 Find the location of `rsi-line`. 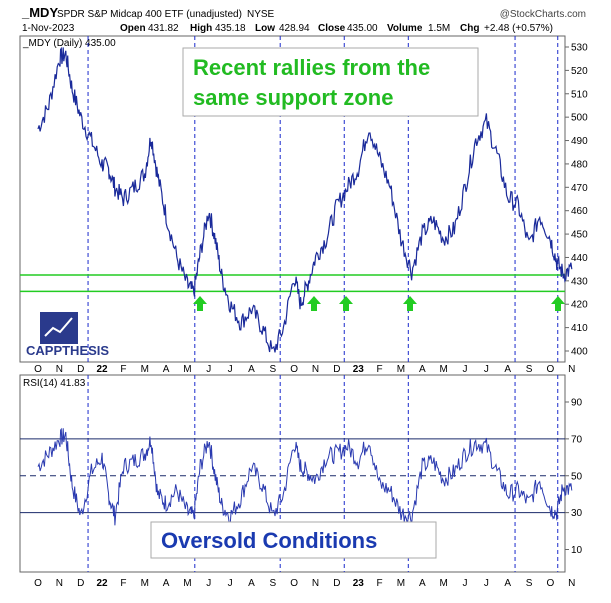

rsi-line is located at coordinates (305, 476).